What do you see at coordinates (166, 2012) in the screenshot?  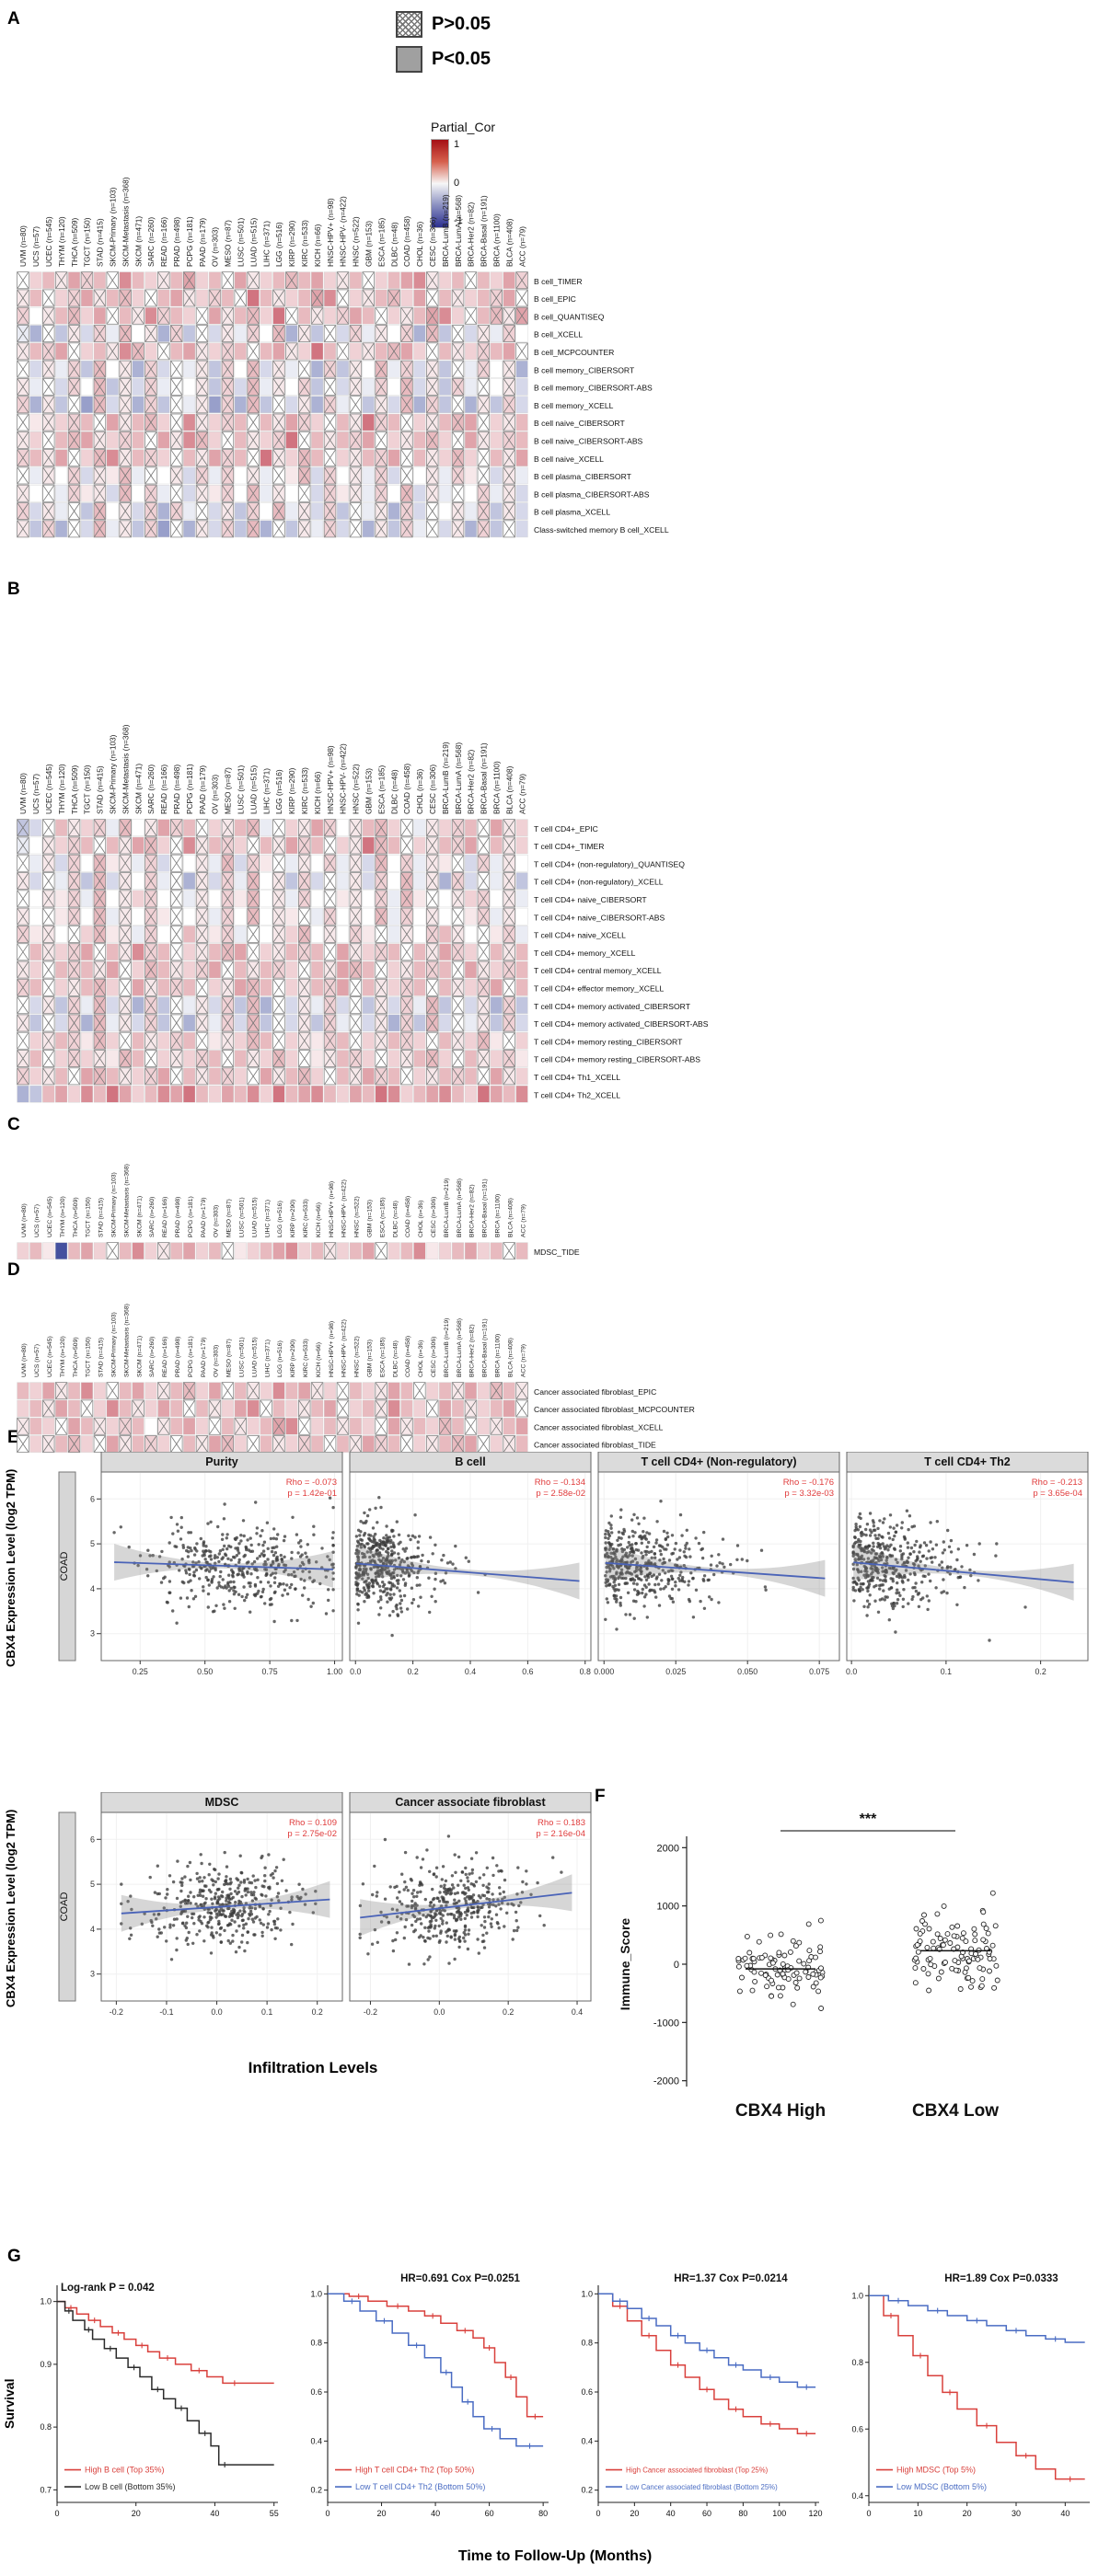 I see `svg-text: -0.1` at bounding box center [166, 2012].